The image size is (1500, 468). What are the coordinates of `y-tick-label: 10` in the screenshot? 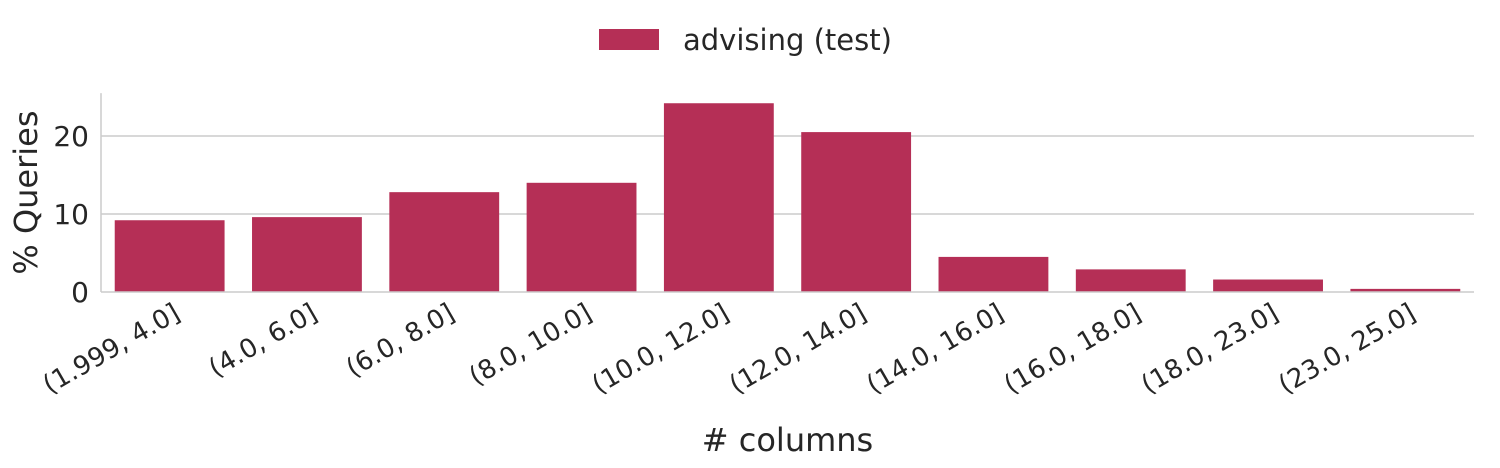 It's located at (71, 214).